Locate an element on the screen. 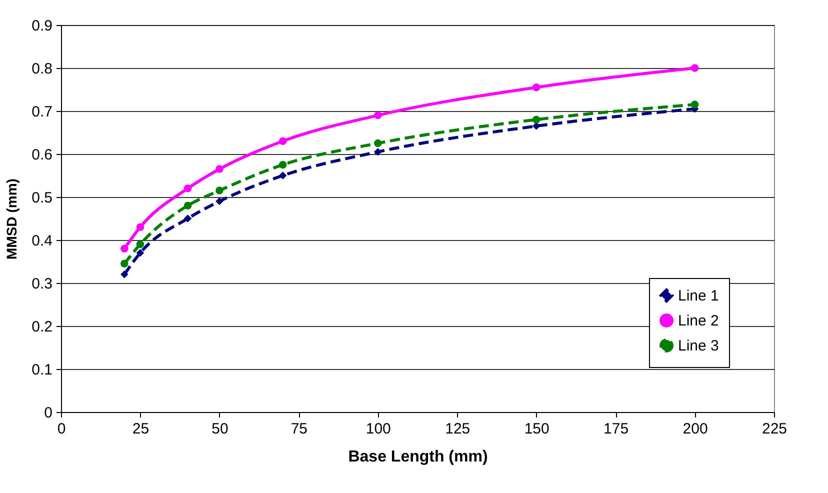  y-tick-label: 0.6 is located at coordinates (42, 155).